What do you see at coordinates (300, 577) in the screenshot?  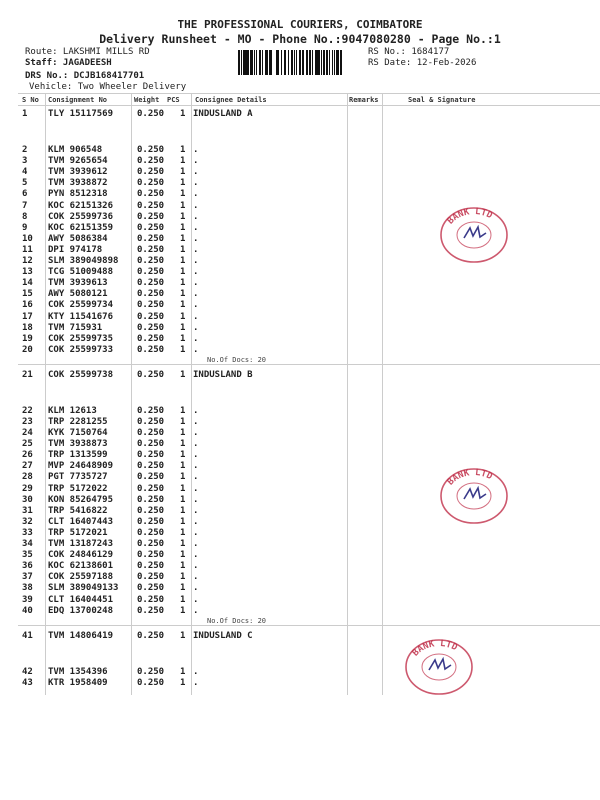 I see `table-row: 37 COK 25597188 0.250 1.` at bounding box center [300, 577].